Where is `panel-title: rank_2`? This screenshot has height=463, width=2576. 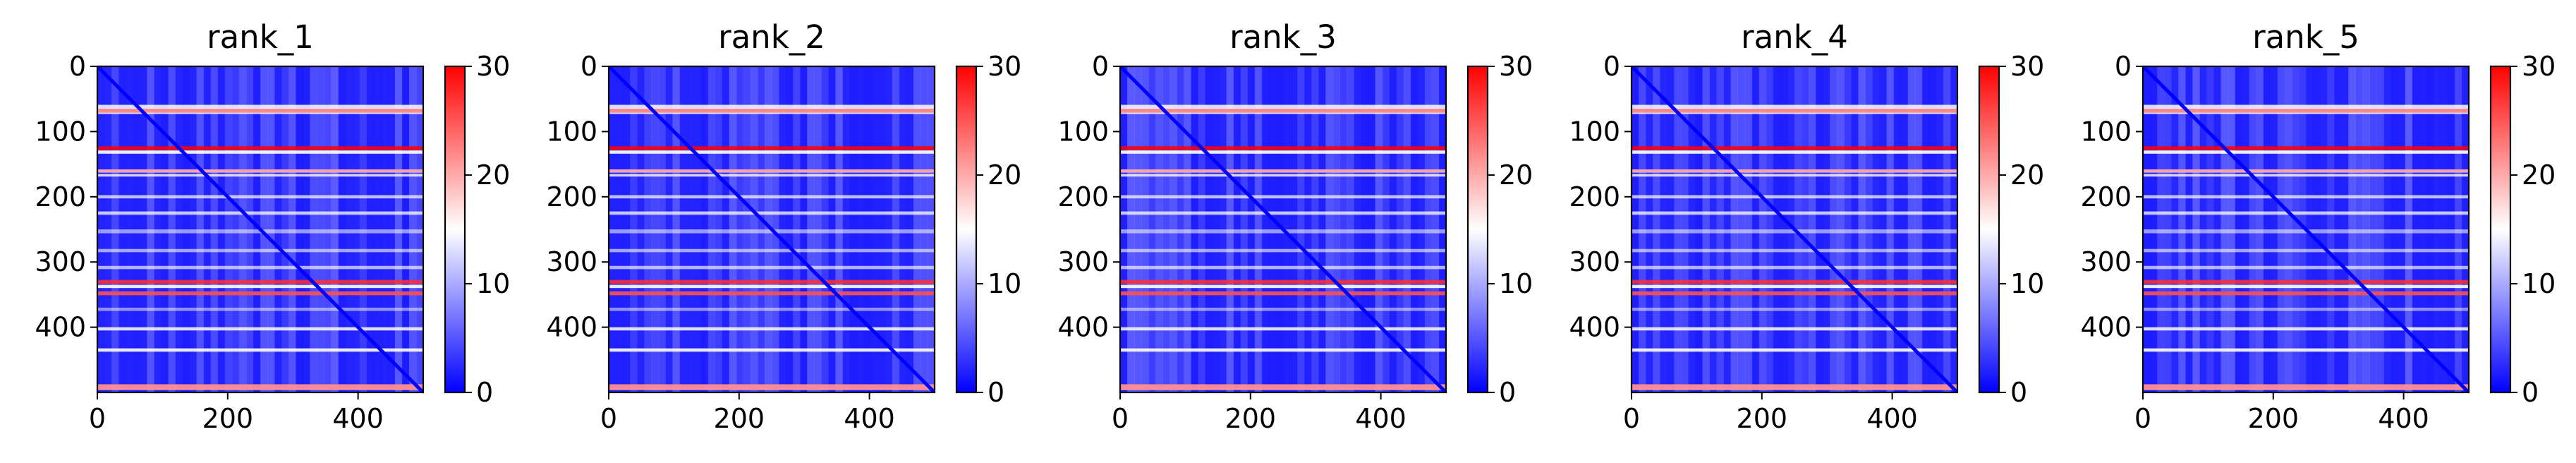
panel-title: rank_2 is located at coordinates (772, 37).